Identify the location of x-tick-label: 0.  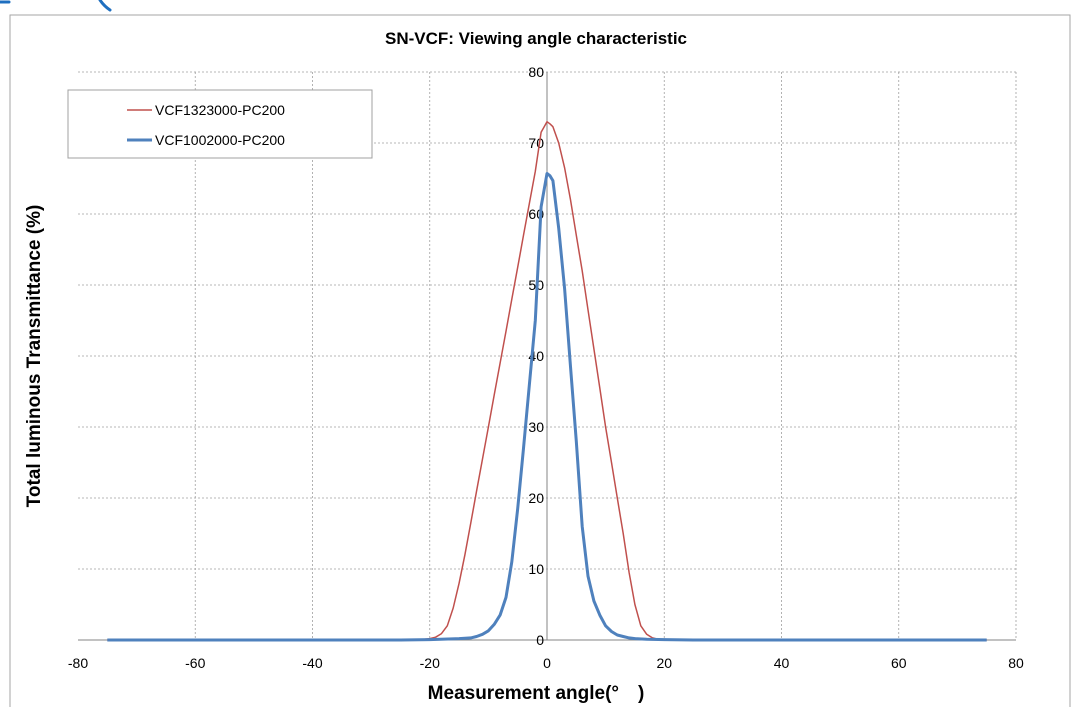
(547, 663).